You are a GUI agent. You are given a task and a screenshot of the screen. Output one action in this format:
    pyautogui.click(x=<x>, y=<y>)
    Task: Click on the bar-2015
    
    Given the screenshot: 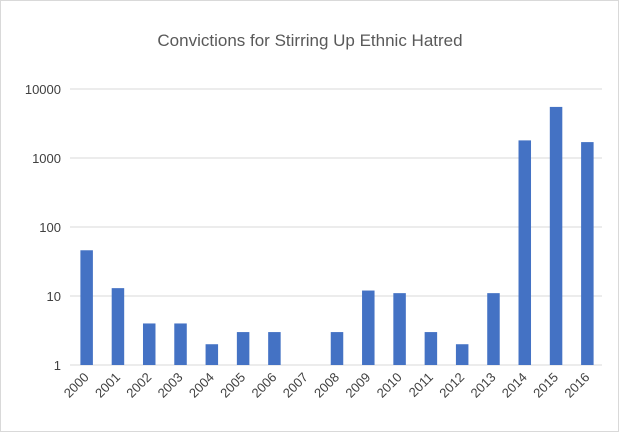 What is the action you would take?
    pyautogui.click(x=556, y=235)
    